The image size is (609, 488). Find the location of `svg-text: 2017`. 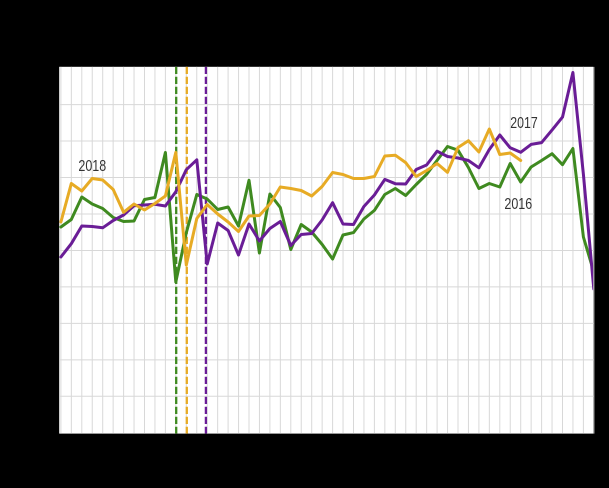

svg-text: 2017 is located at coordinates (523, 123).